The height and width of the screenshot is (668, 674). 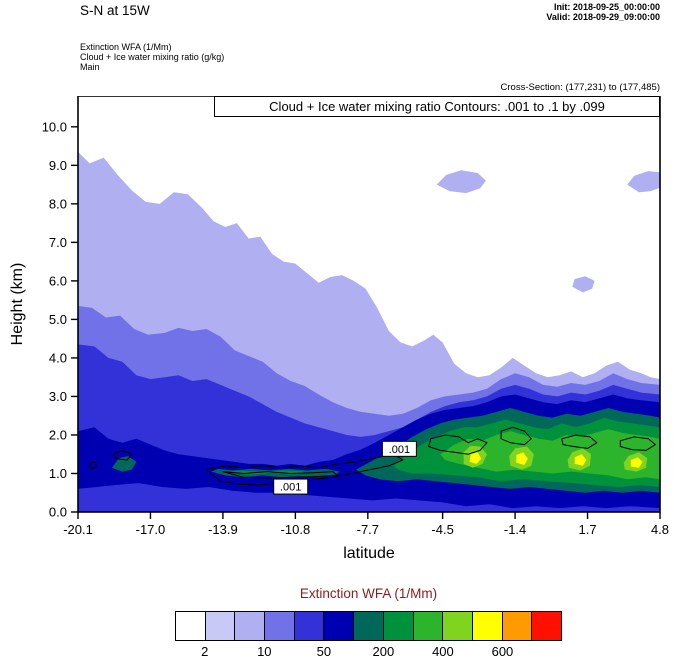 What do you see at coordinates (205, 651) in the screenshot?
I see `colorbar-tick-label: 2` at bounding box center [205, 651].